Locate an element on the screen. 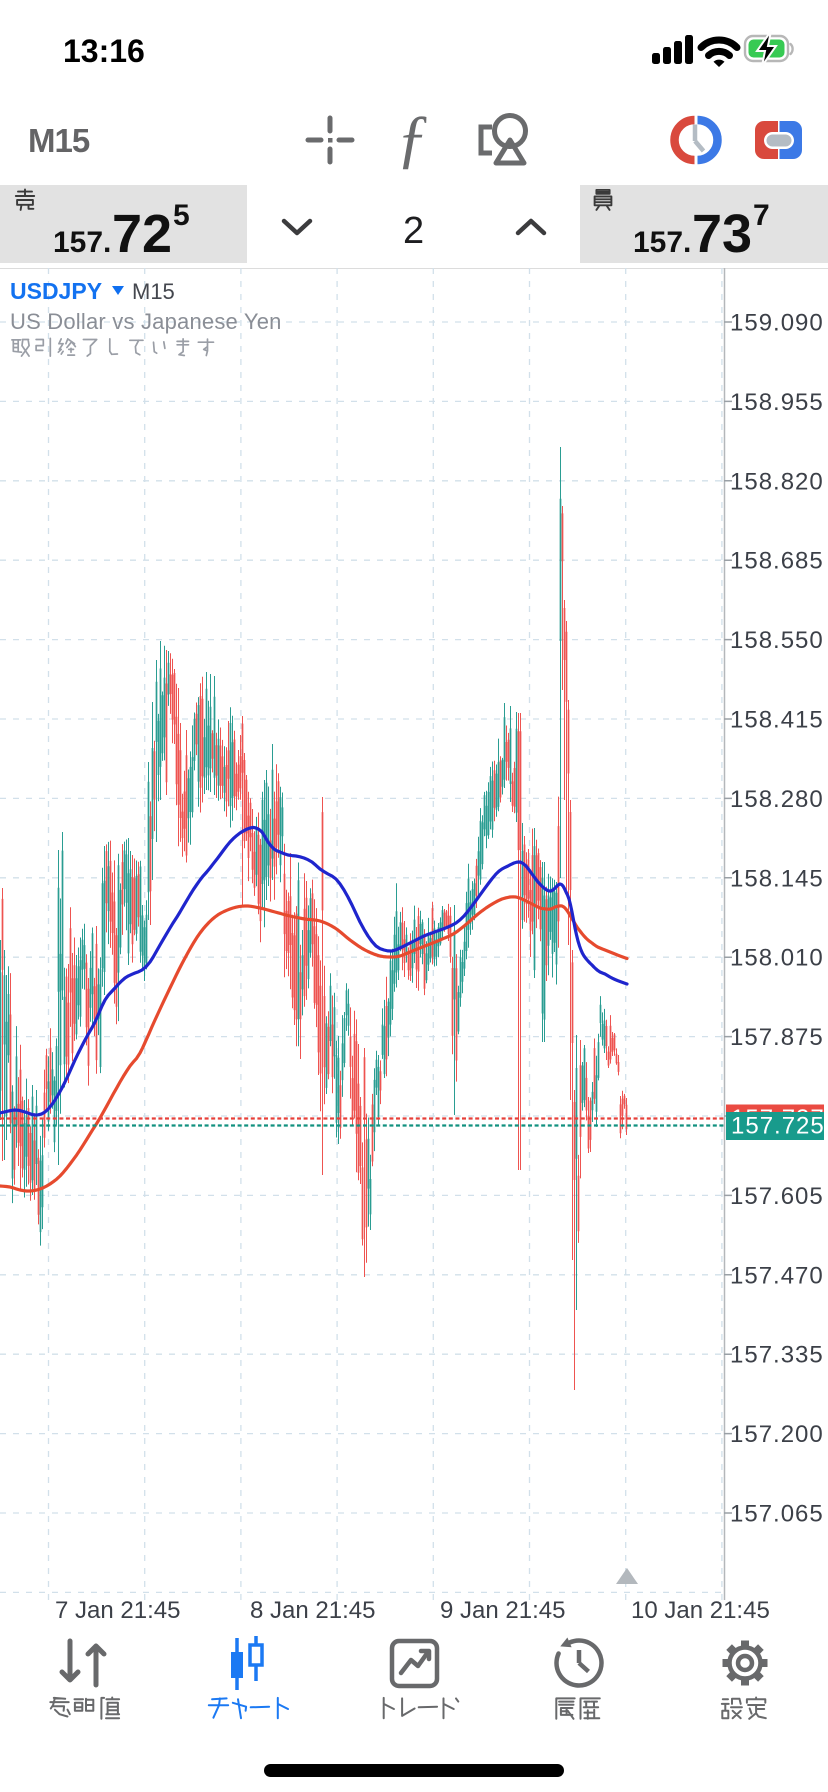 The image size is (828, 1792). svg-text: 8 Jan 21:45 is located at coordinates (312, 1610).